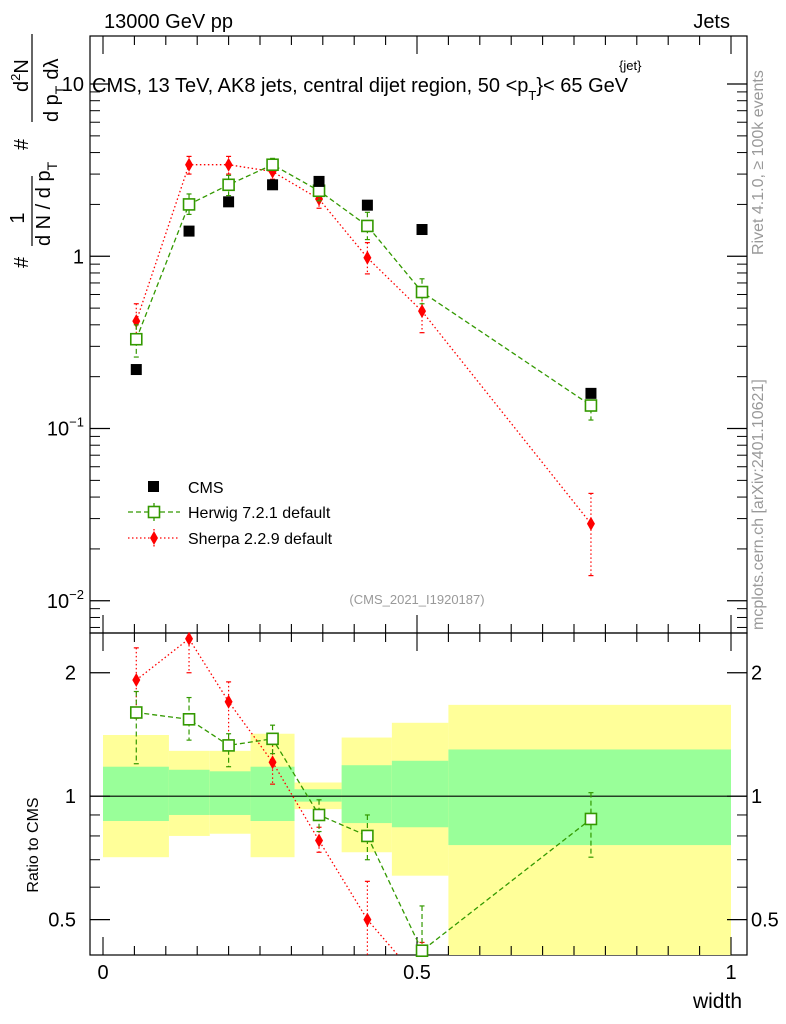 This screenshot has height=1024, width=786. I want to click on main-ytick-label-base-1: 10, so click(58, 430).